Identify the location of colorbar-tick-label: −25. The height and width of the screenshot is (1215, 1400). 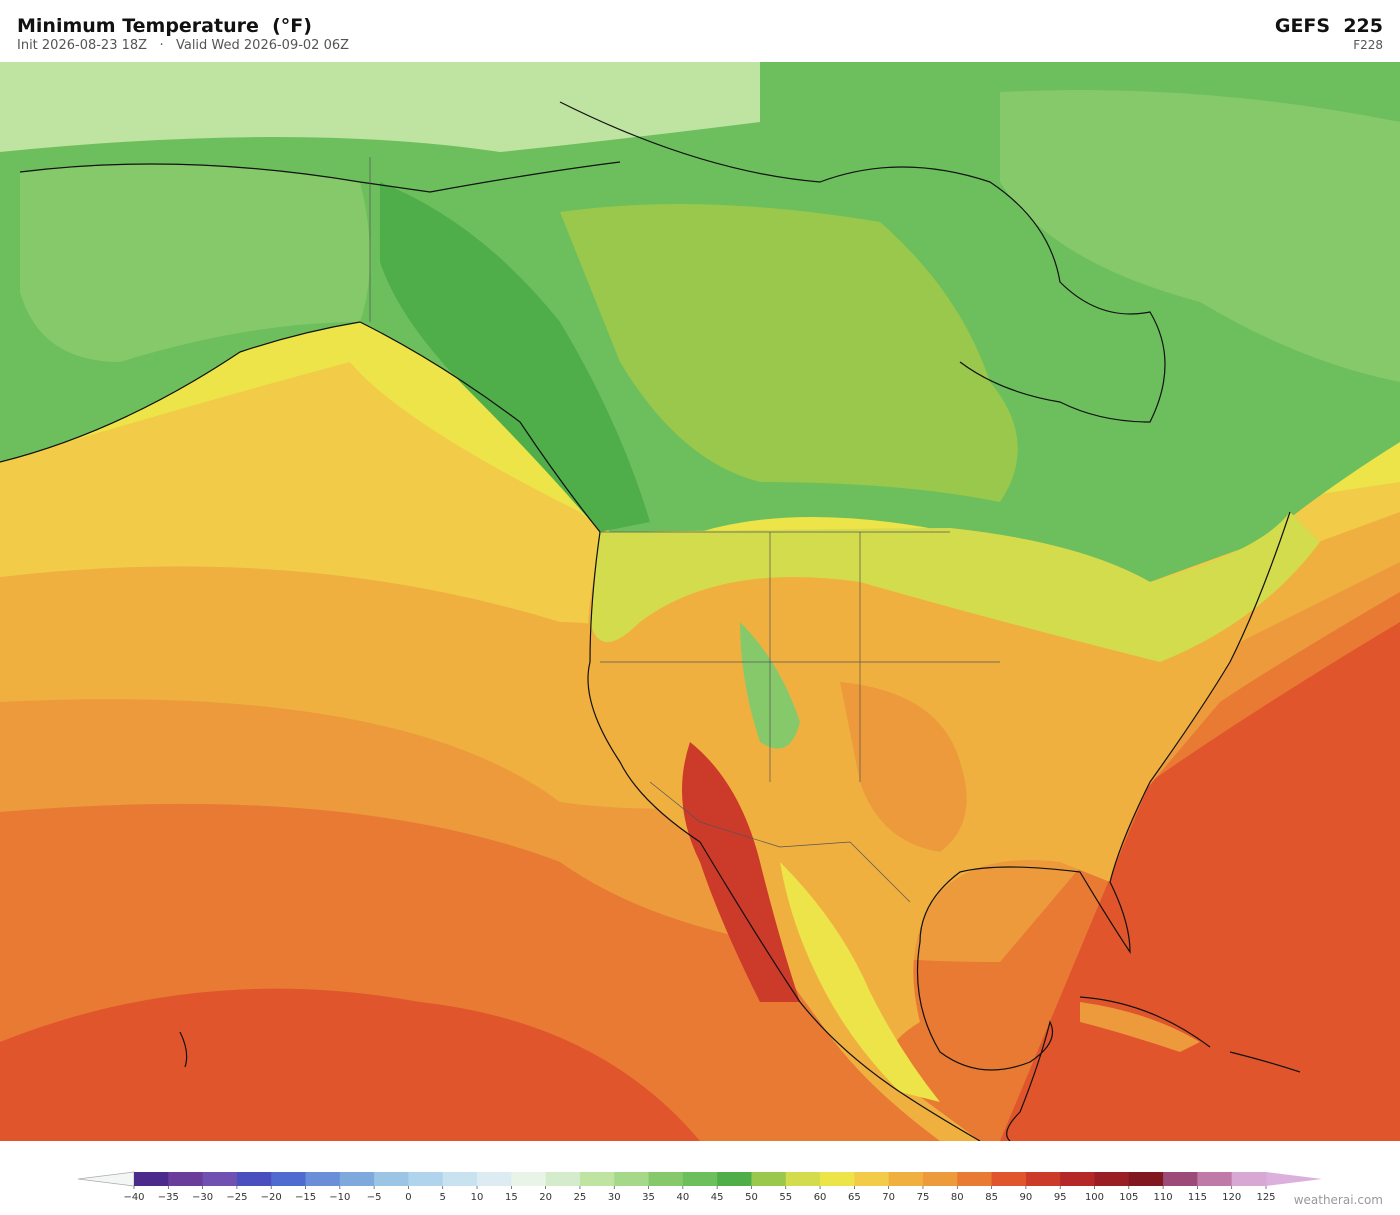
(236, 1197).